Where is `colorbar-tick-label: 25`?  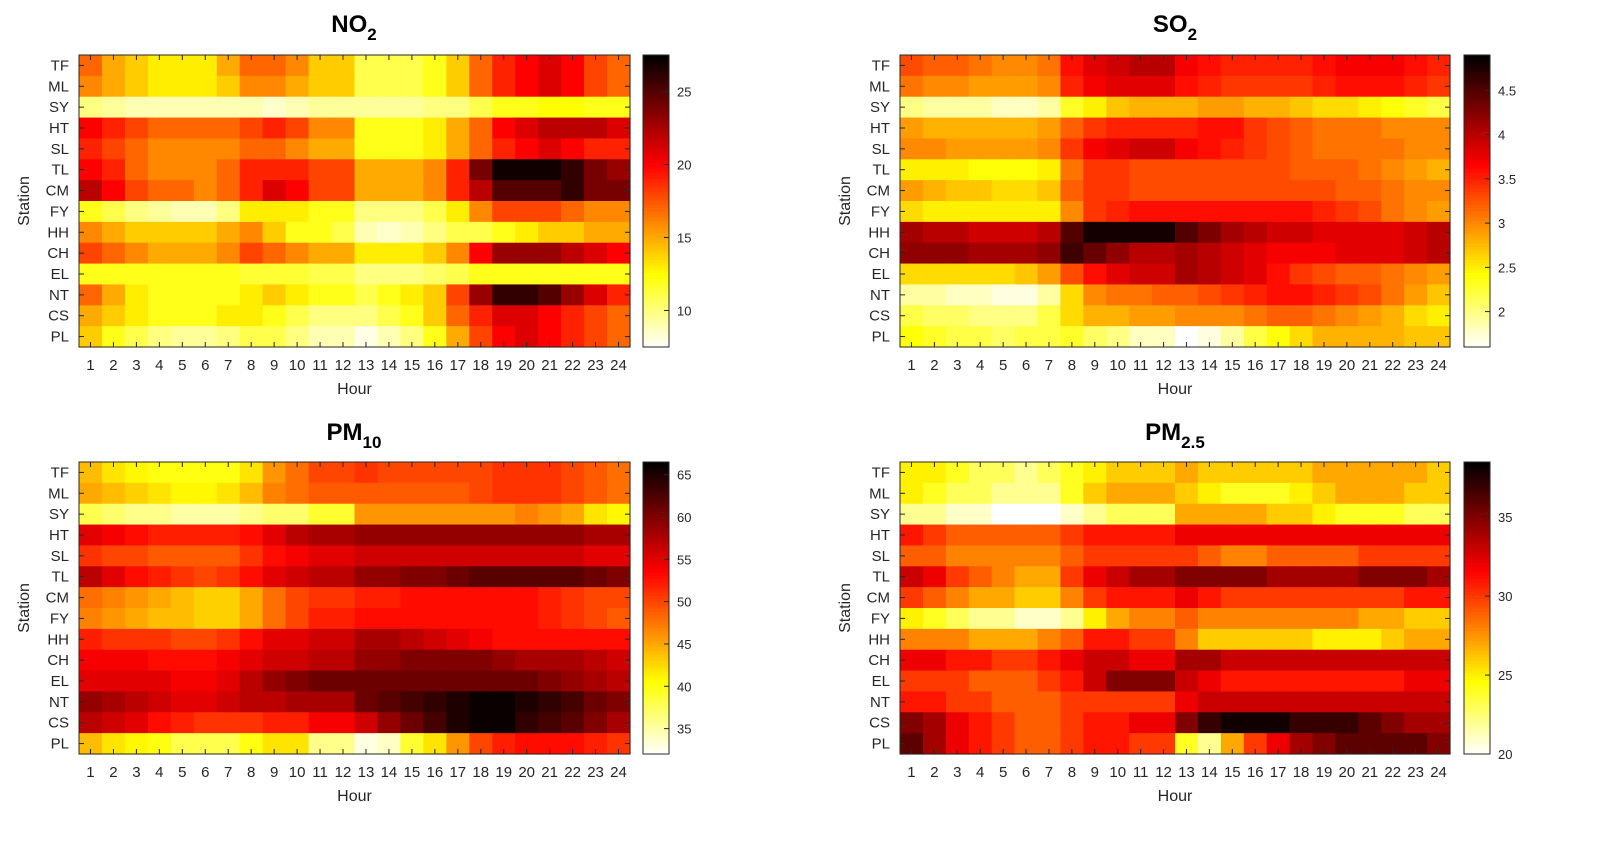
colorbar-tick-label: 25 is located at coordinates (684, 92).